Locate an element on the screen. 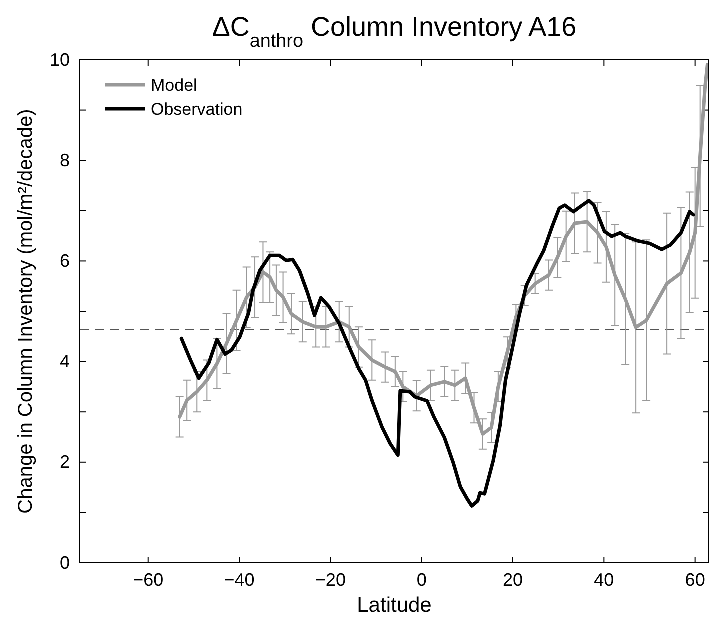 The image size is (711, 618). y-tick-label: 8 is located at coordinates (65, 160).